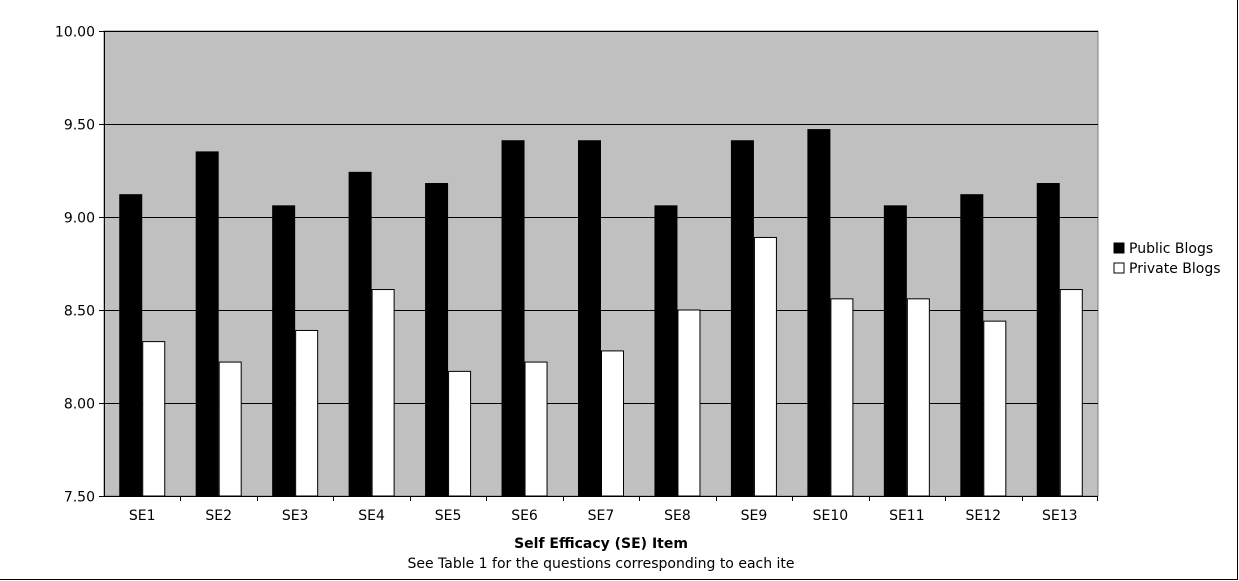 The height and width of the screenshot is (581, 1239). What do you see at coordinates (895, 351) in the screenshot?
I see `bar-public-se11` at bounding box center [895, 351].